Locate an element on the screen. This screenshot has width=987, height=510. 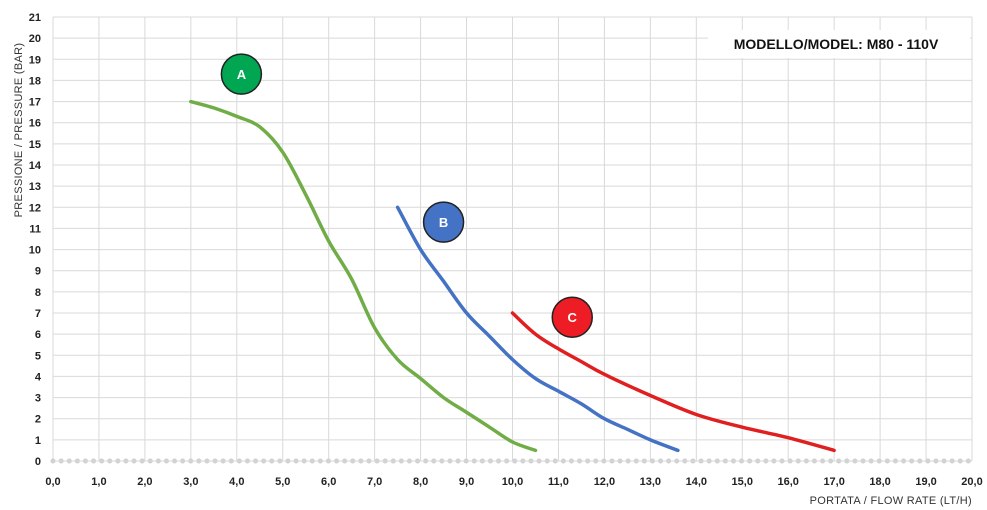
x-tick-label: 4,0 is located at coordinates (236, 482).